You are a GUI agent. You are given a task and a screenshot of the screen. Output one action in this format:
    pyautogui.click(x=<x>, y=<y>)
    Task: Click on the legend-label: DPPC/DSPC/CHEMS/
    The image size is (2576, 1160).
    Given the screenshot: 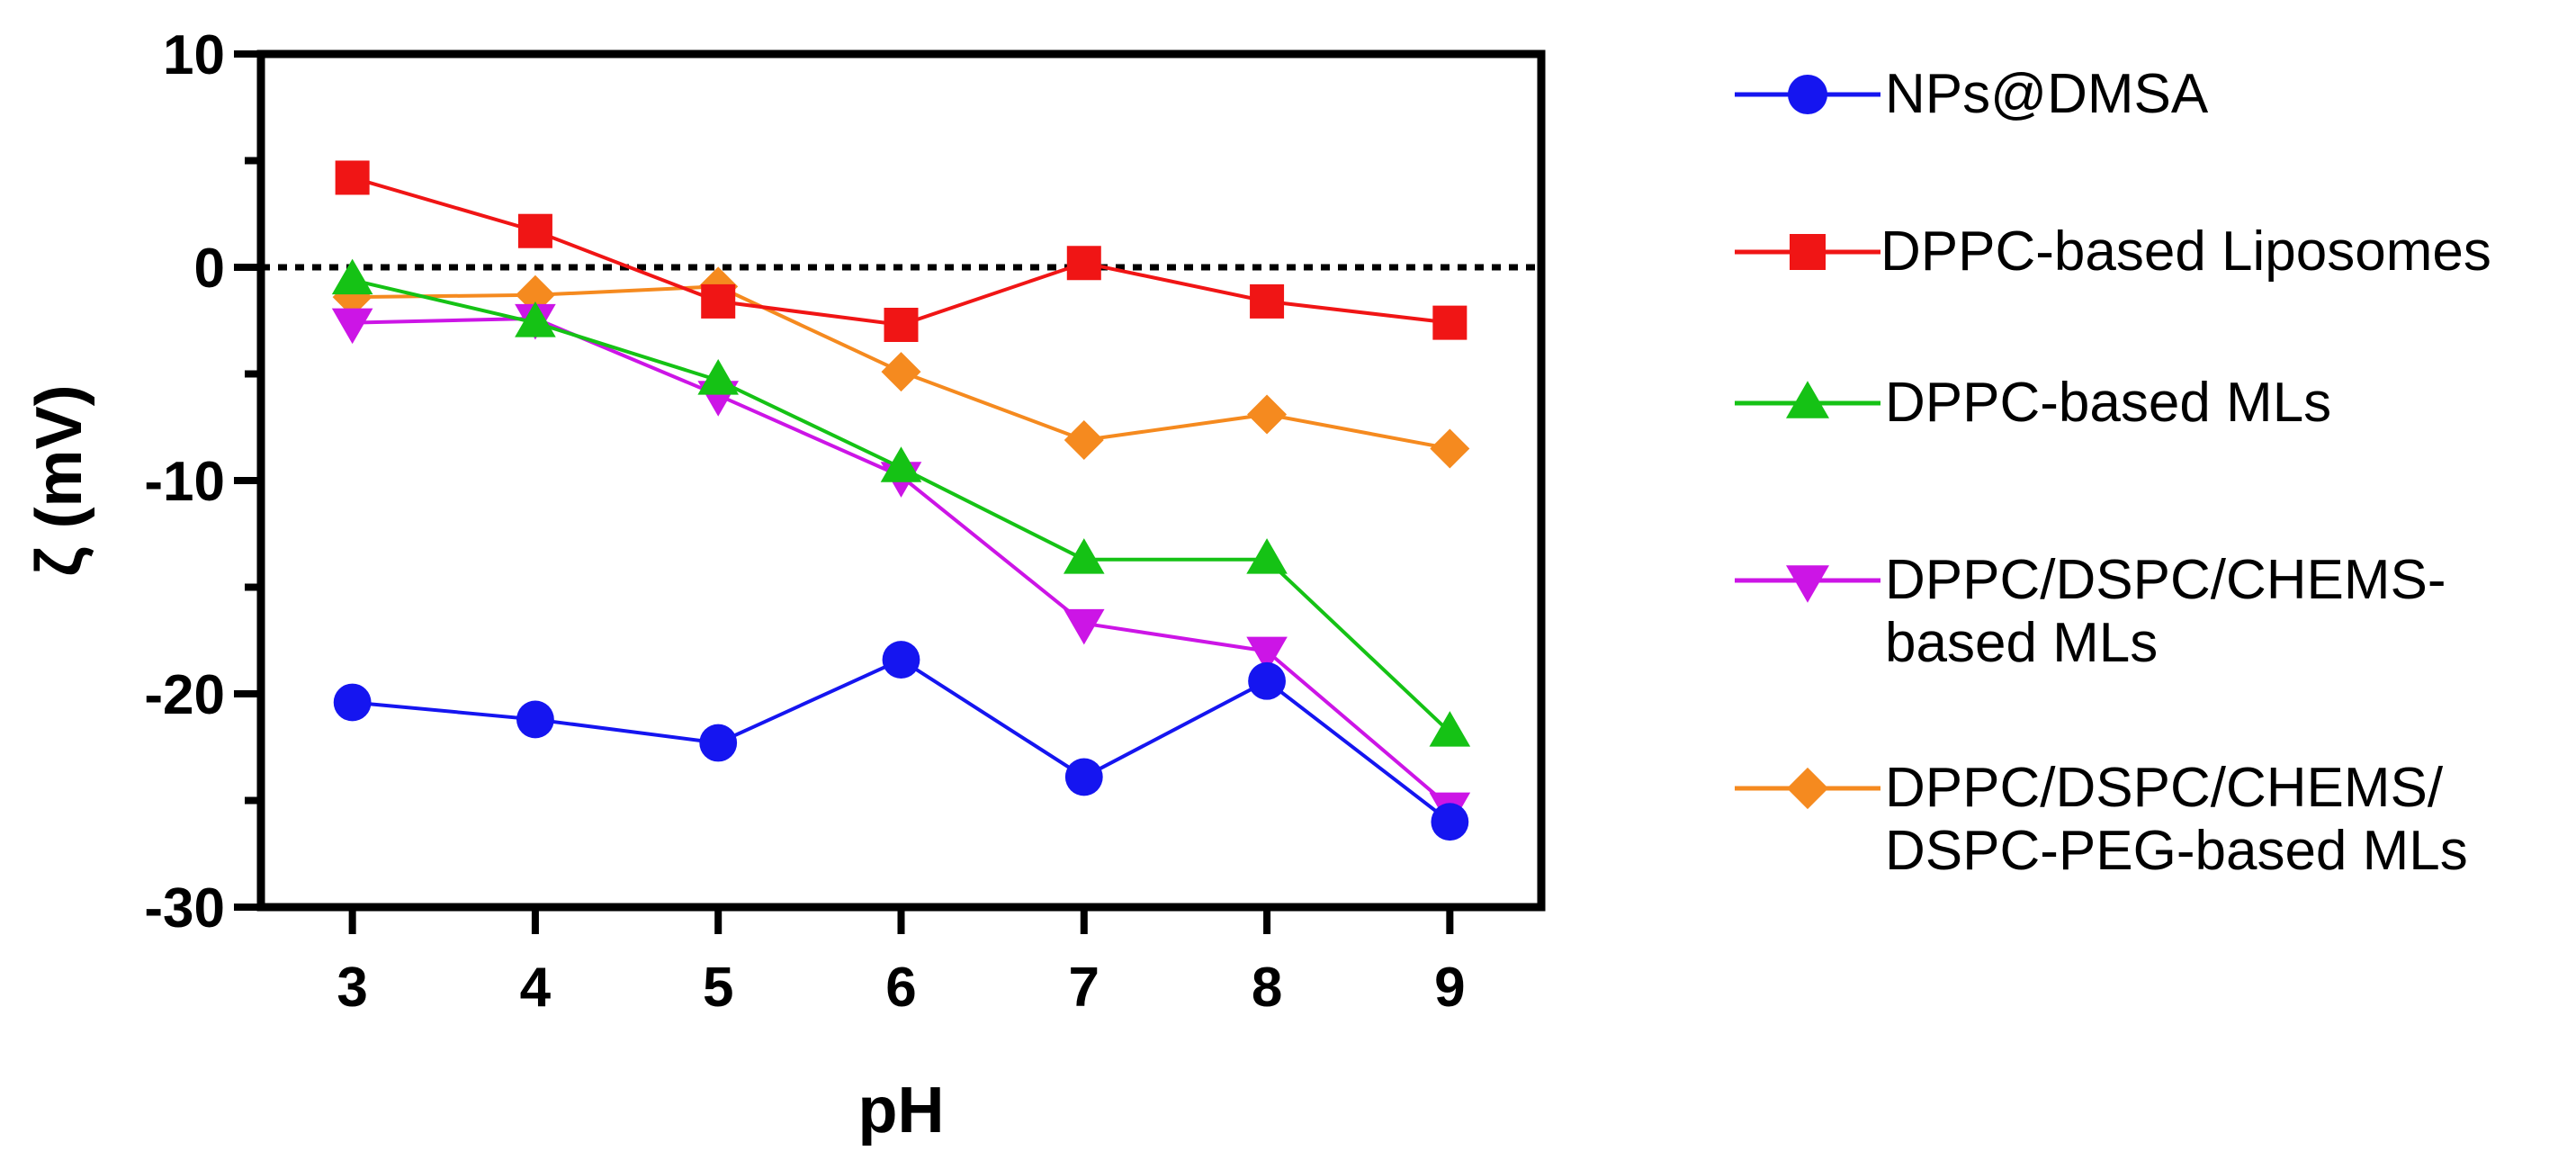 What is the action you would take?
    pyautogui.click(x=2165, y=788)
    